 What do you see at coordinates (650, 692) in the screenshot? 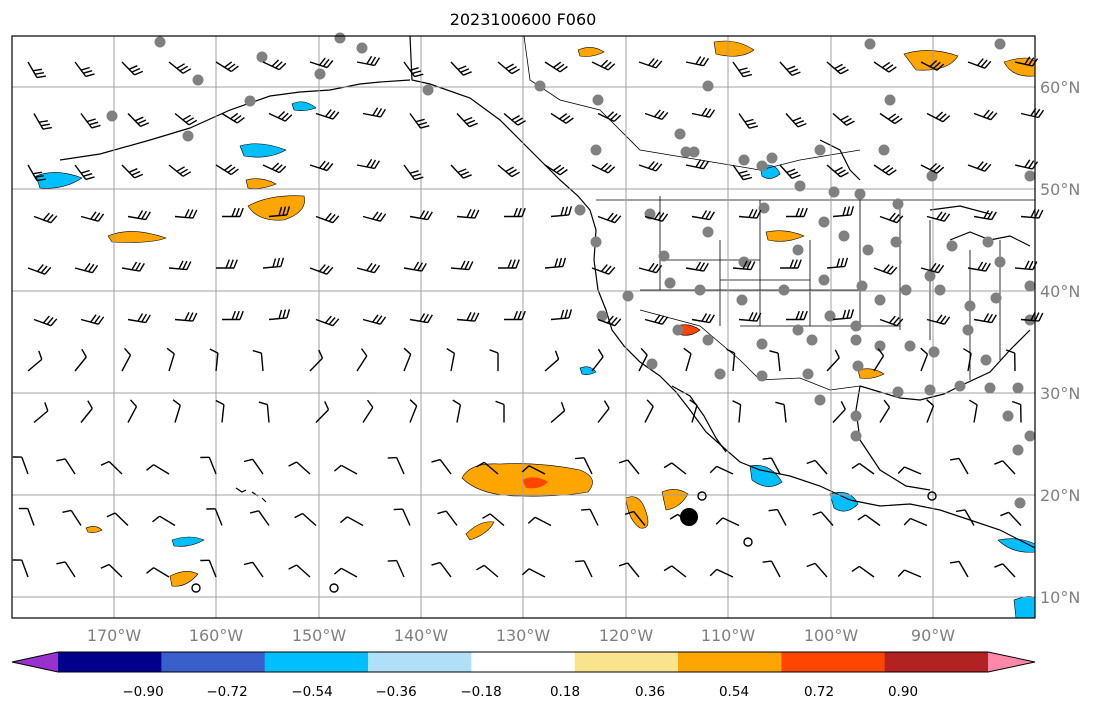
I see `colorbar-tick-label: 0.36` at bounding box center [650, 692].